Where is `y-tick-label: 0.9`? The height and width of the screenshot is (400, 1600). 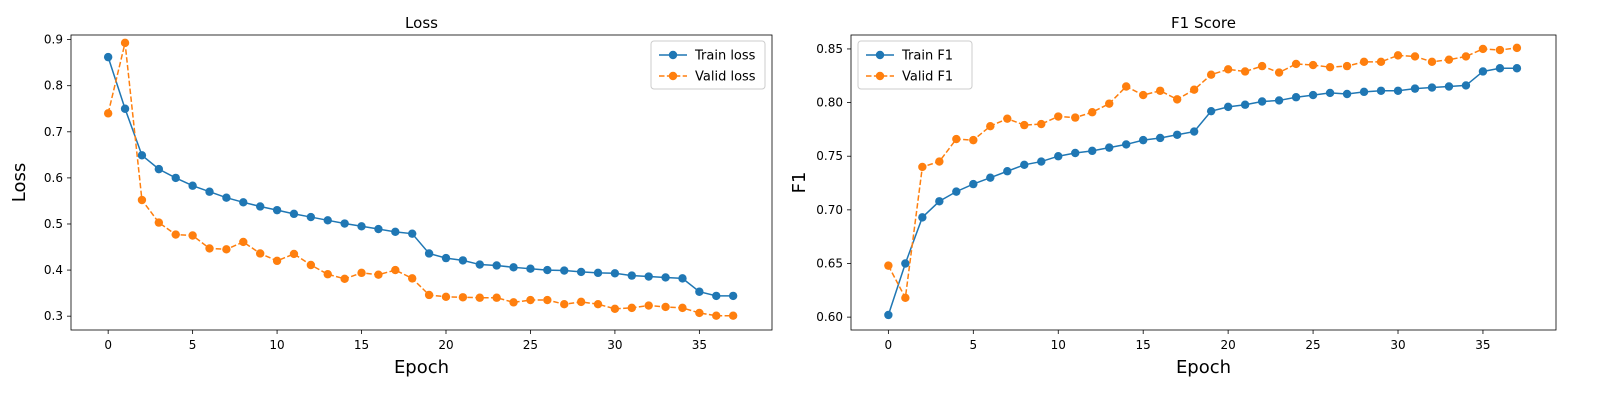
y-tick-label: 0.9 is located at coordinates (53, 40).